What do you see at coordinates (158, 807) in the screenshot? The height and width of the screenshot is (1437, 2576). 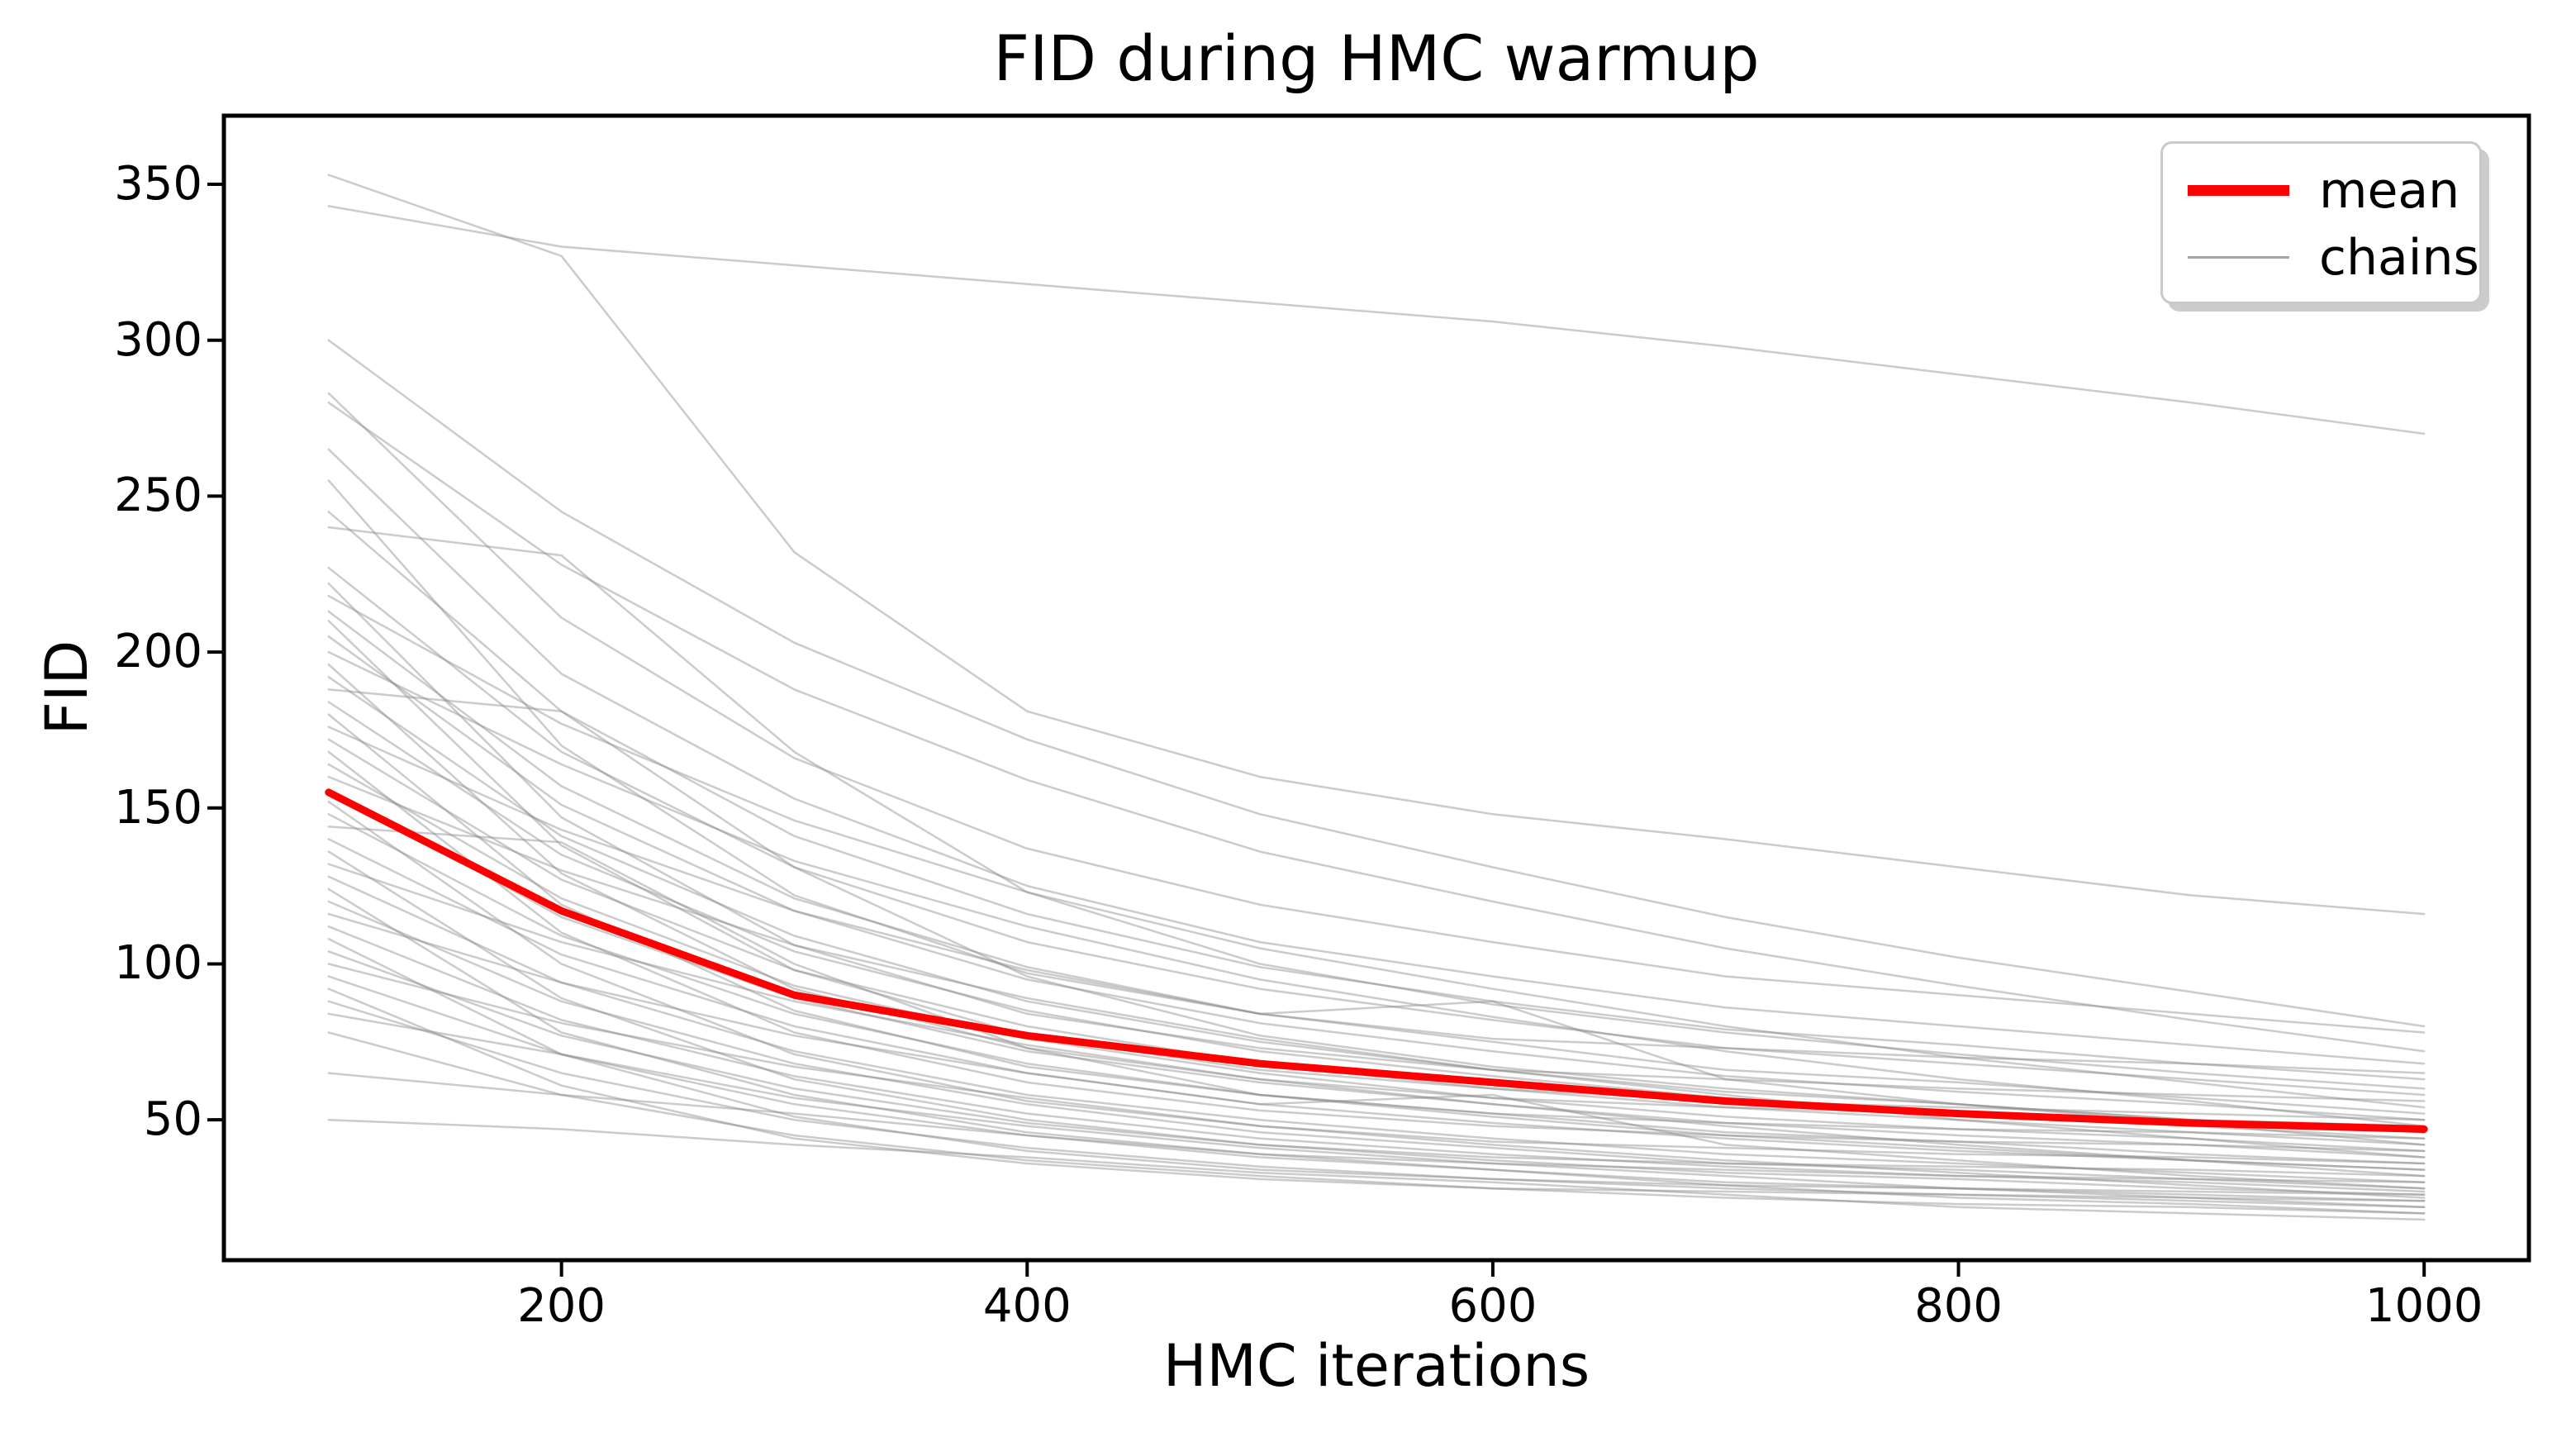 I see `y-tick-label: 150` at bounding box center [158, 807].